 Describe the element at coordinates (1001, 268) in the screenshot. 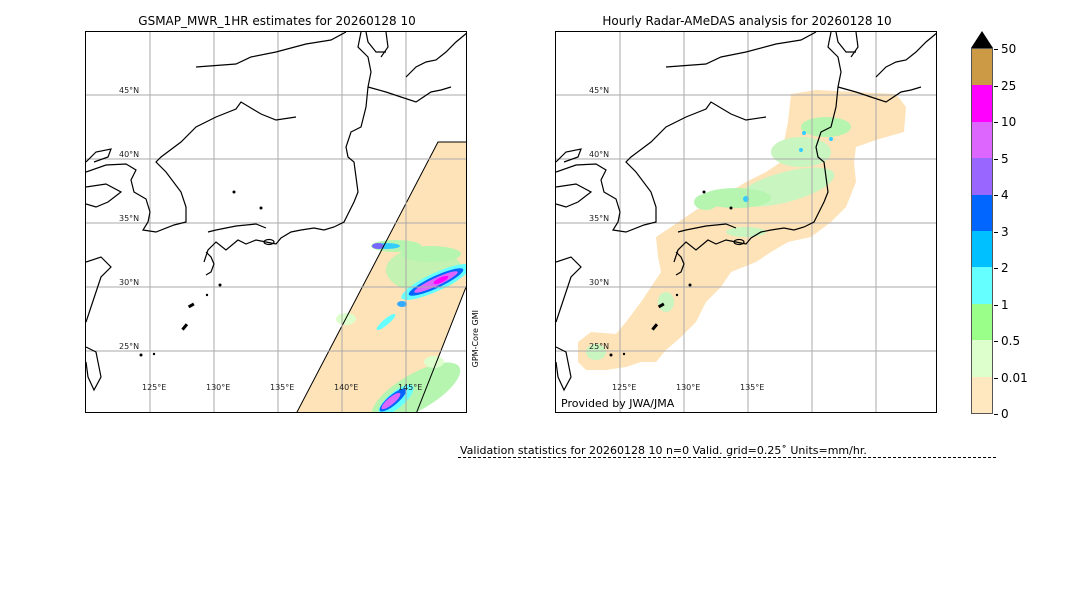

I see `colorbar-tick: 2` at that location.